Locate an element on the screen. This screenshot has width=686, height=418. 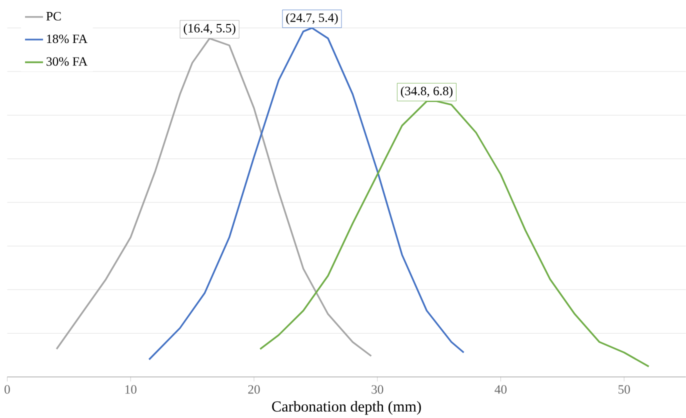
x-tick-label: 20 is located at coordinates (254, 389).